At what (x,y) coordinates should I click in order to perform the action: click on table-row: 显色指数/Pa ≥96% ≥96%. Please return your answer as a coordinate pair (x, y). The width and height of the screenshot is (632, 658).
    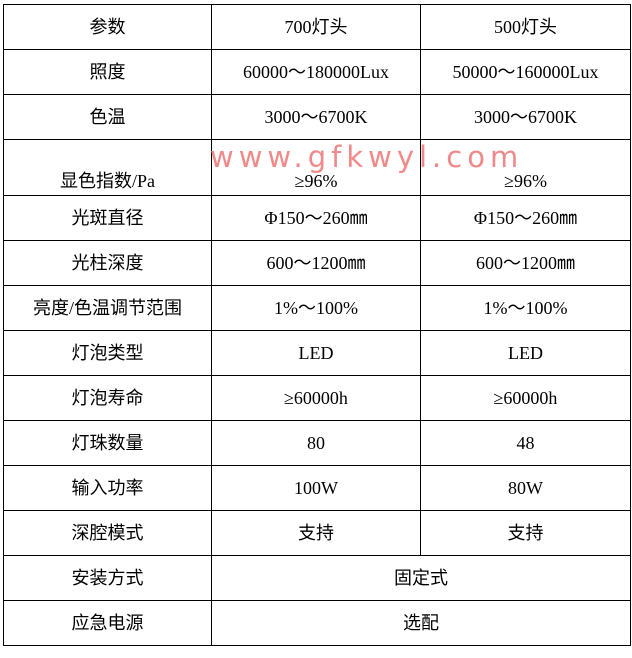
    Looking at the image, I should click on (317, 167).